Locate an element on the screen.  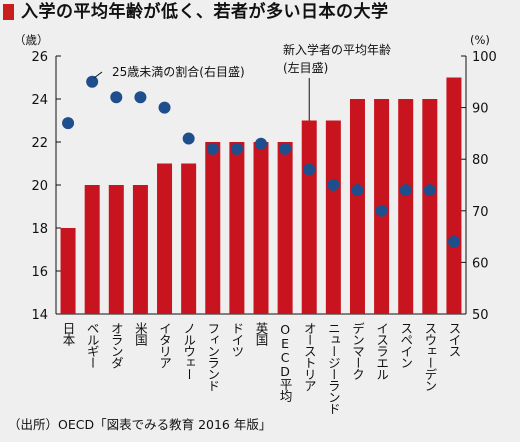
right-tick-label: 50 is located at coordinates (480, 315).